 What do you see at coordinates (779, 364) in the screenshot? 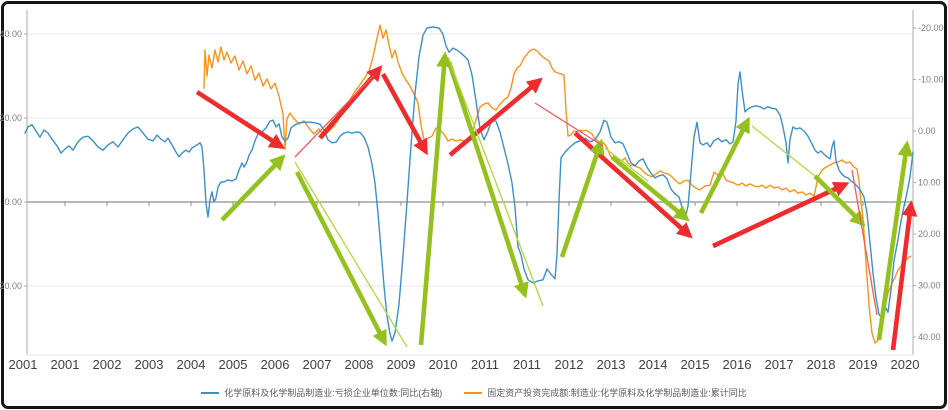
I see `x-axis-label: 2017` at bounding box center [779, 364].